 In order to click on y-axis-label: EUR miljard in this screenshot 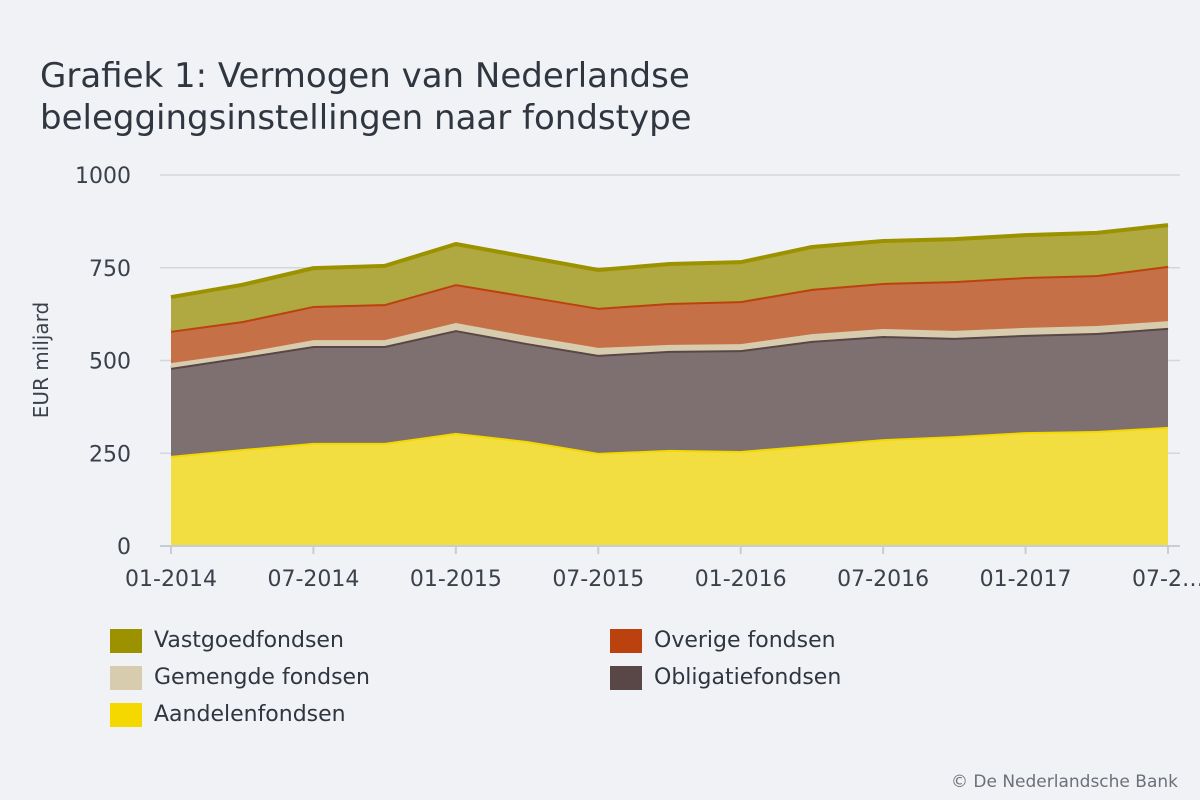, I will do `click(41, 360)`.